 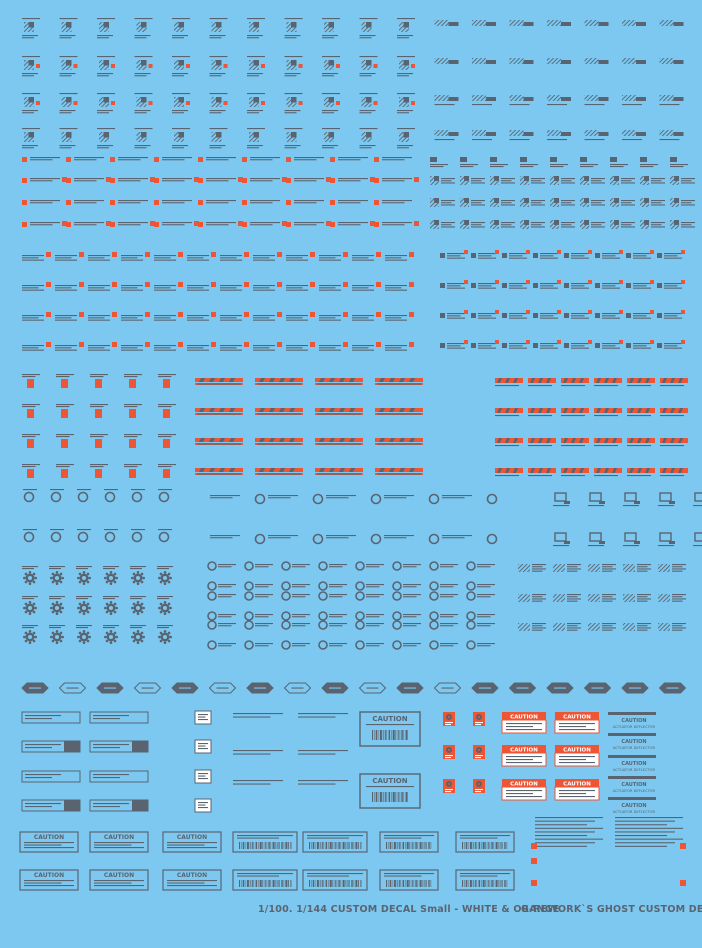 What do you see at coordinates (203, 746) in the screenshot?
I see `small-white-label` at bounding box center [203, 746].